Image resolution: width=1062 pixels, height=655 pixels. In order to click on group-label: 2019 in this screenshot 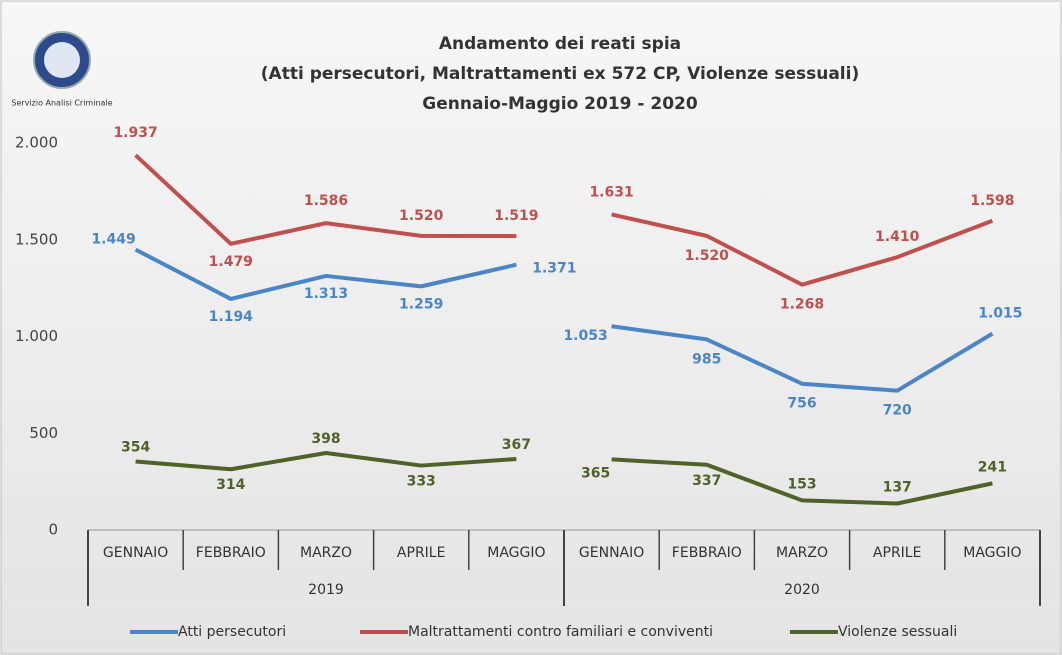, I will do `click(326, 590)`.